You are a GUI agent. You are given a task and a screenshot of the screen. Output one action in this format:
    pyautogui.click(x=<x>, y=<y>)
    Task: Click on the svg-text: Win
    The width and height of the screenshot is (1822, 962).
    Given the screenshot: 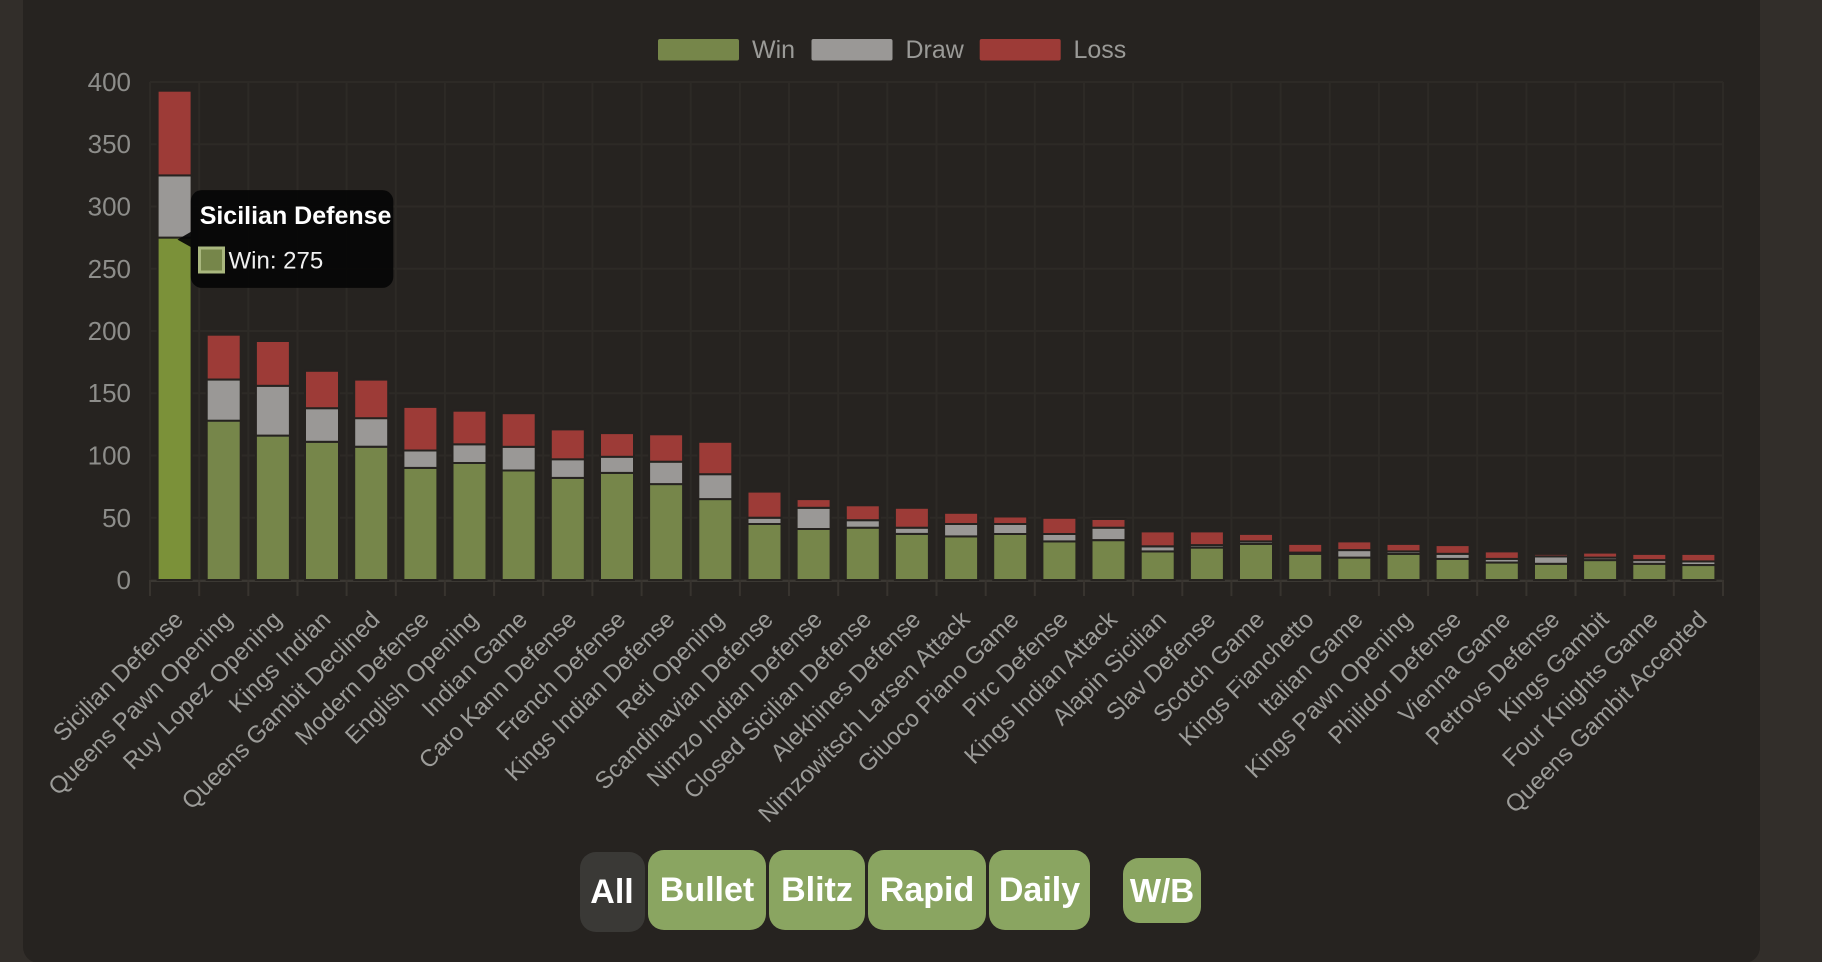 What is the action you would take?
    pyautogui.click(x=773, y=50)
    